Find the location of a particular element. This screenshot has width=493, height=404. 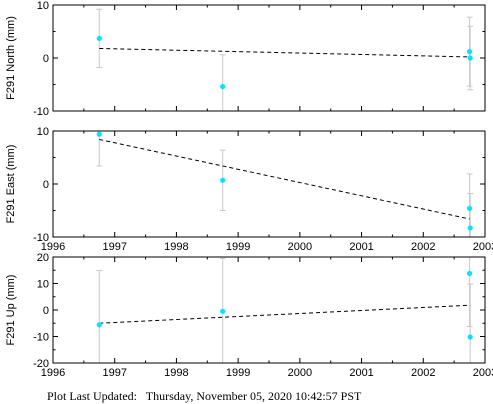

north-y-tick-label-0: -10 is located at coordinates (41, 112).